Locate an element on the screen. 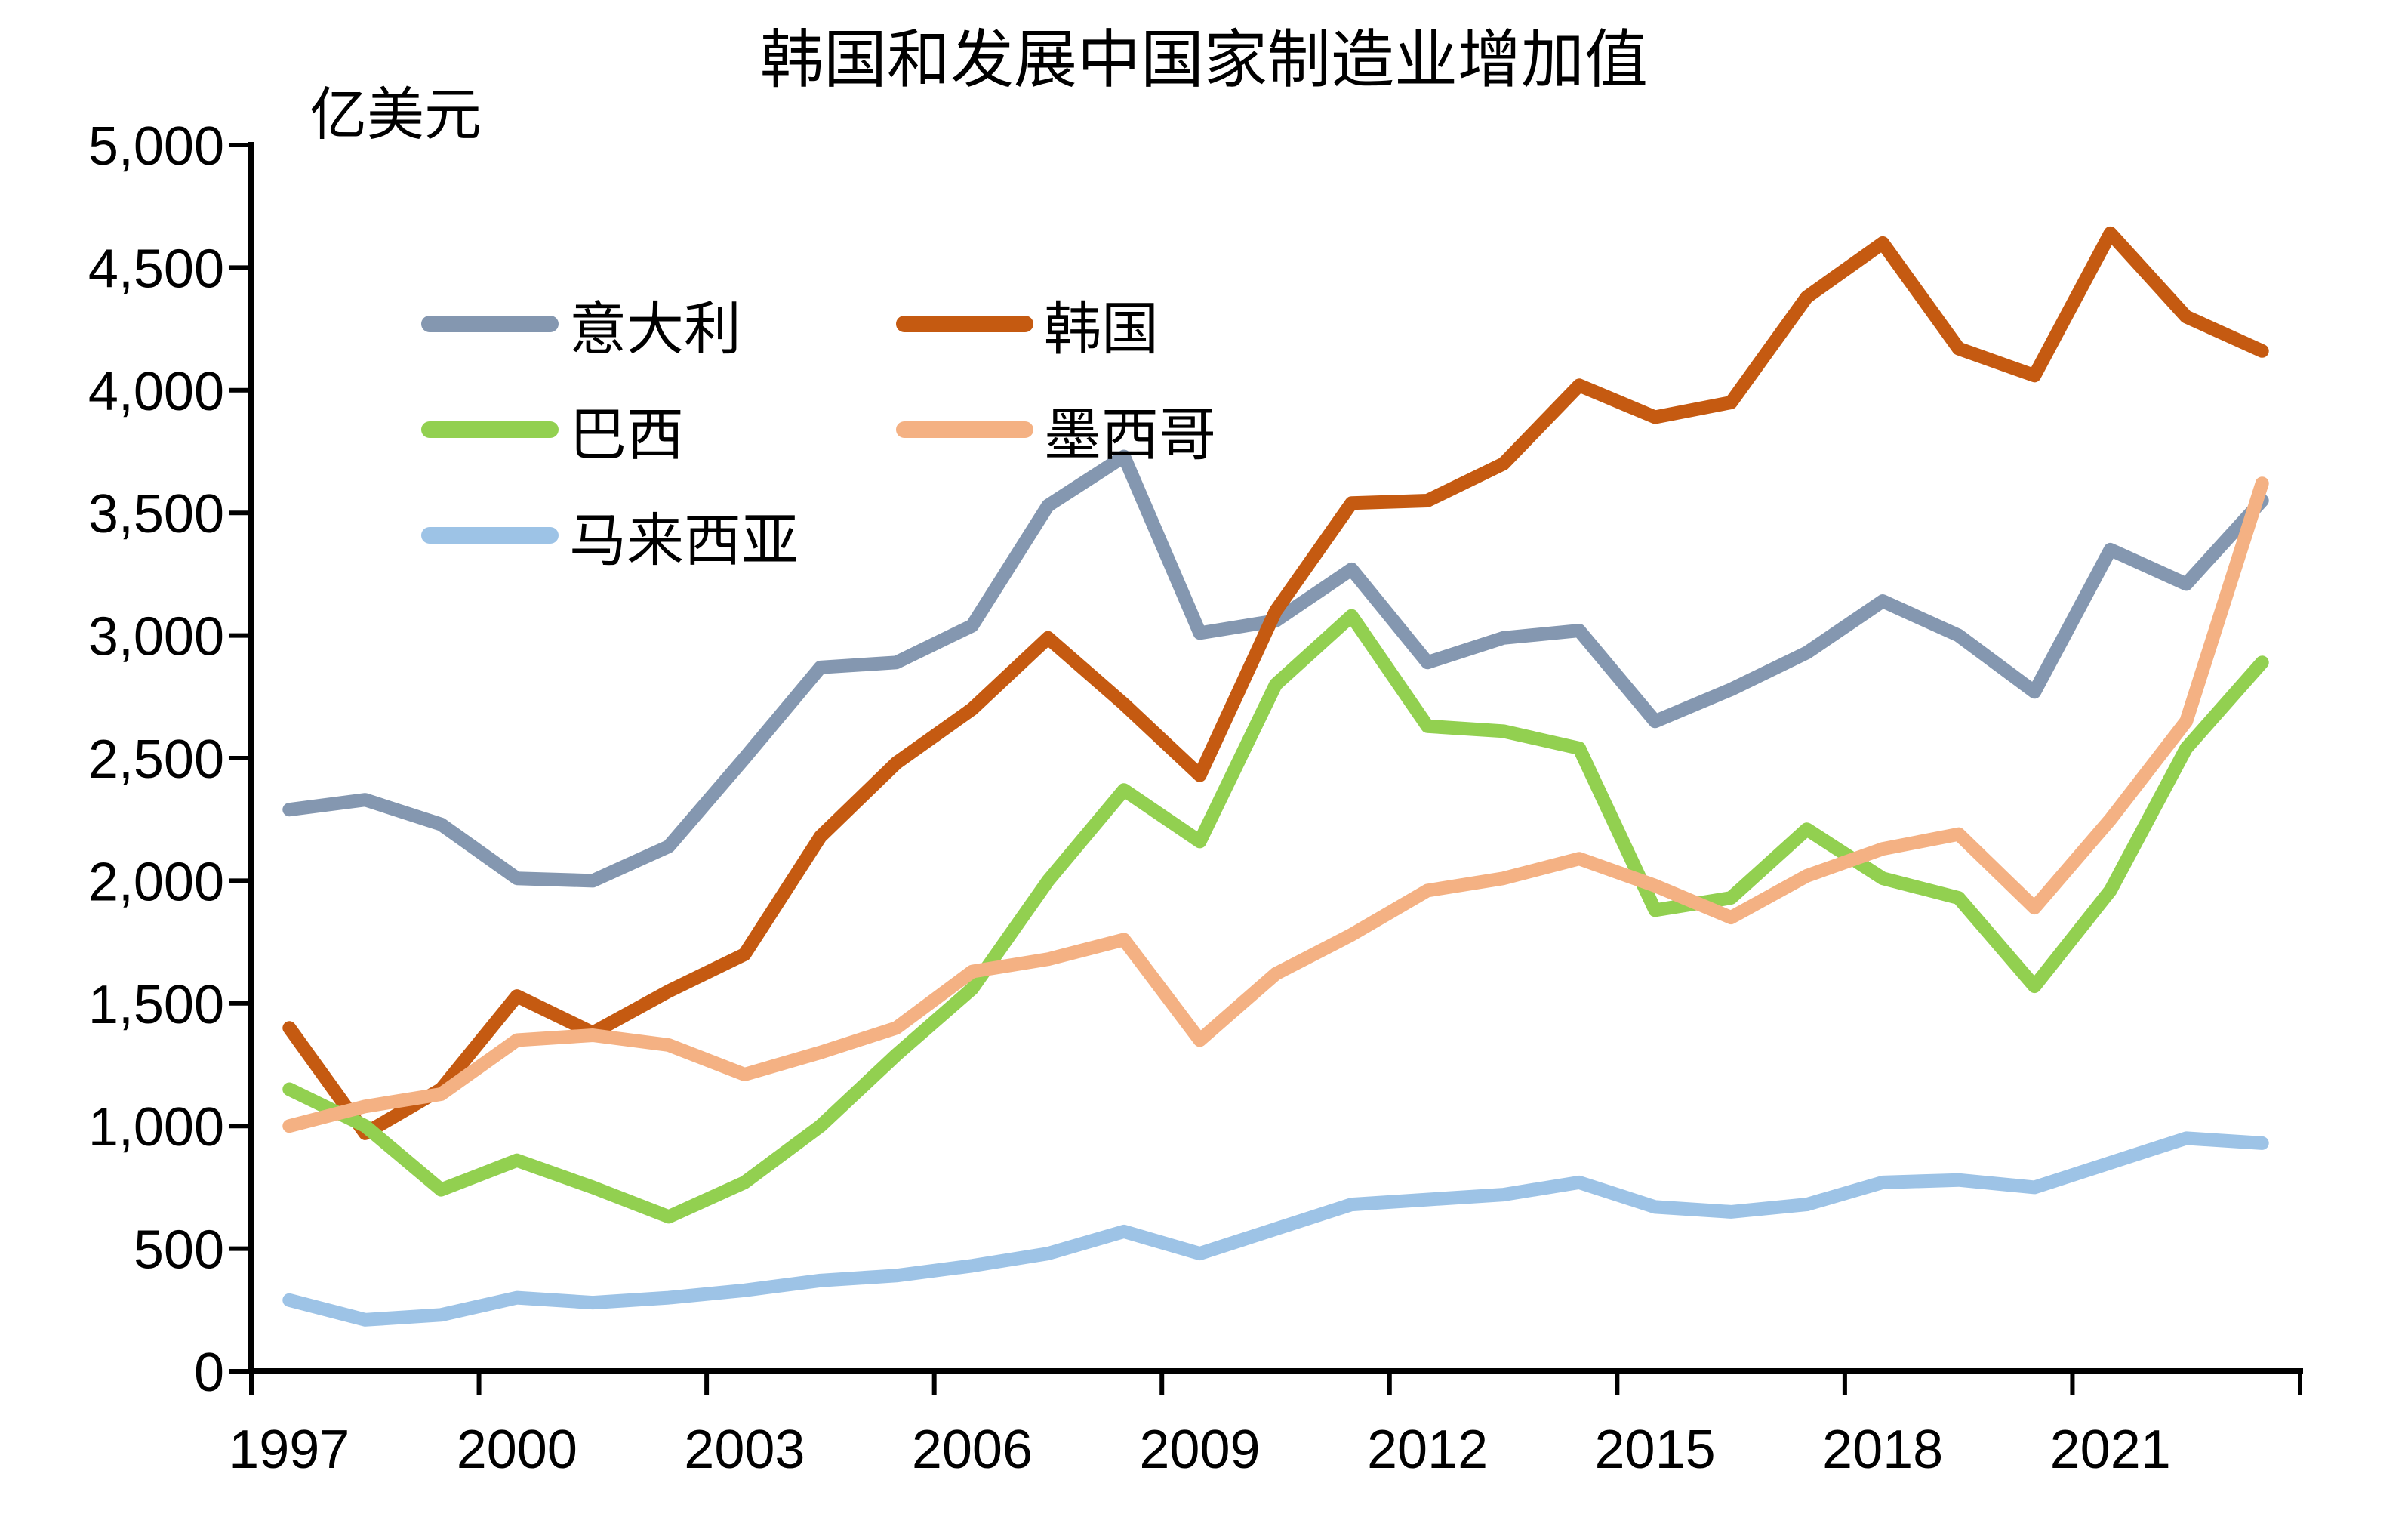 This screenshot has height=1517, width=2408. legend-item-italy: 意大利 is located at coordinates (581, 325).